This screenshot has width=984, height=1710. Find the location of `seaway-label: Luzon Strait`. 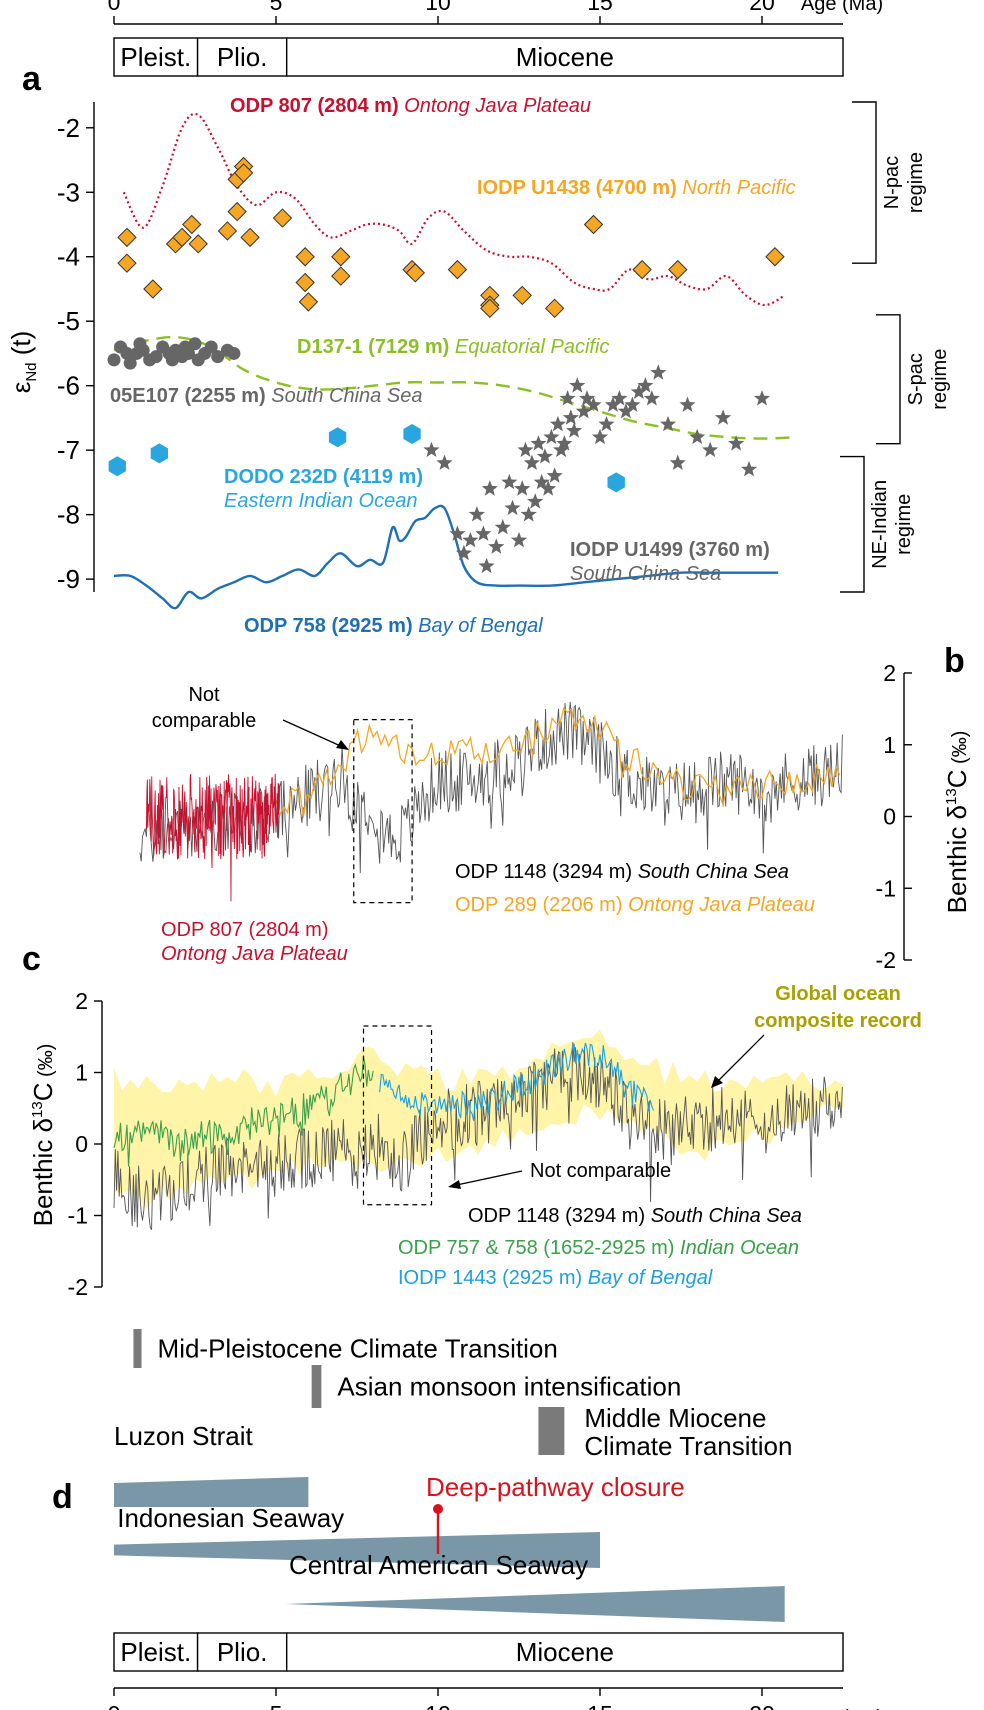

seaway-label: Luzon Strait is located at coordinates (184, 1436).